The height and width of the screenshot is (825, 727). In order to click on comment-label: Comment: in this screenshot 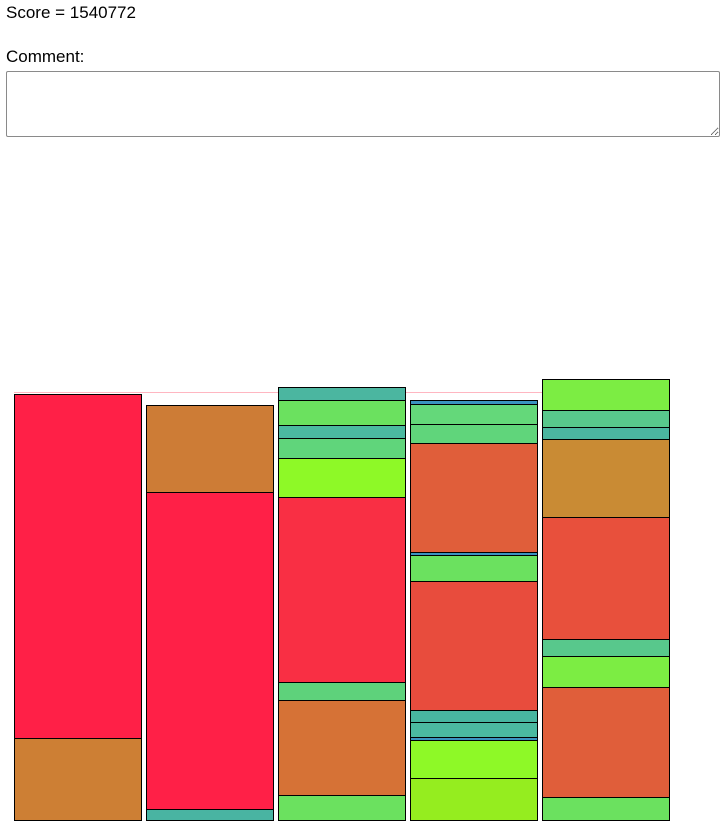, I will do `click(45, 56)`.